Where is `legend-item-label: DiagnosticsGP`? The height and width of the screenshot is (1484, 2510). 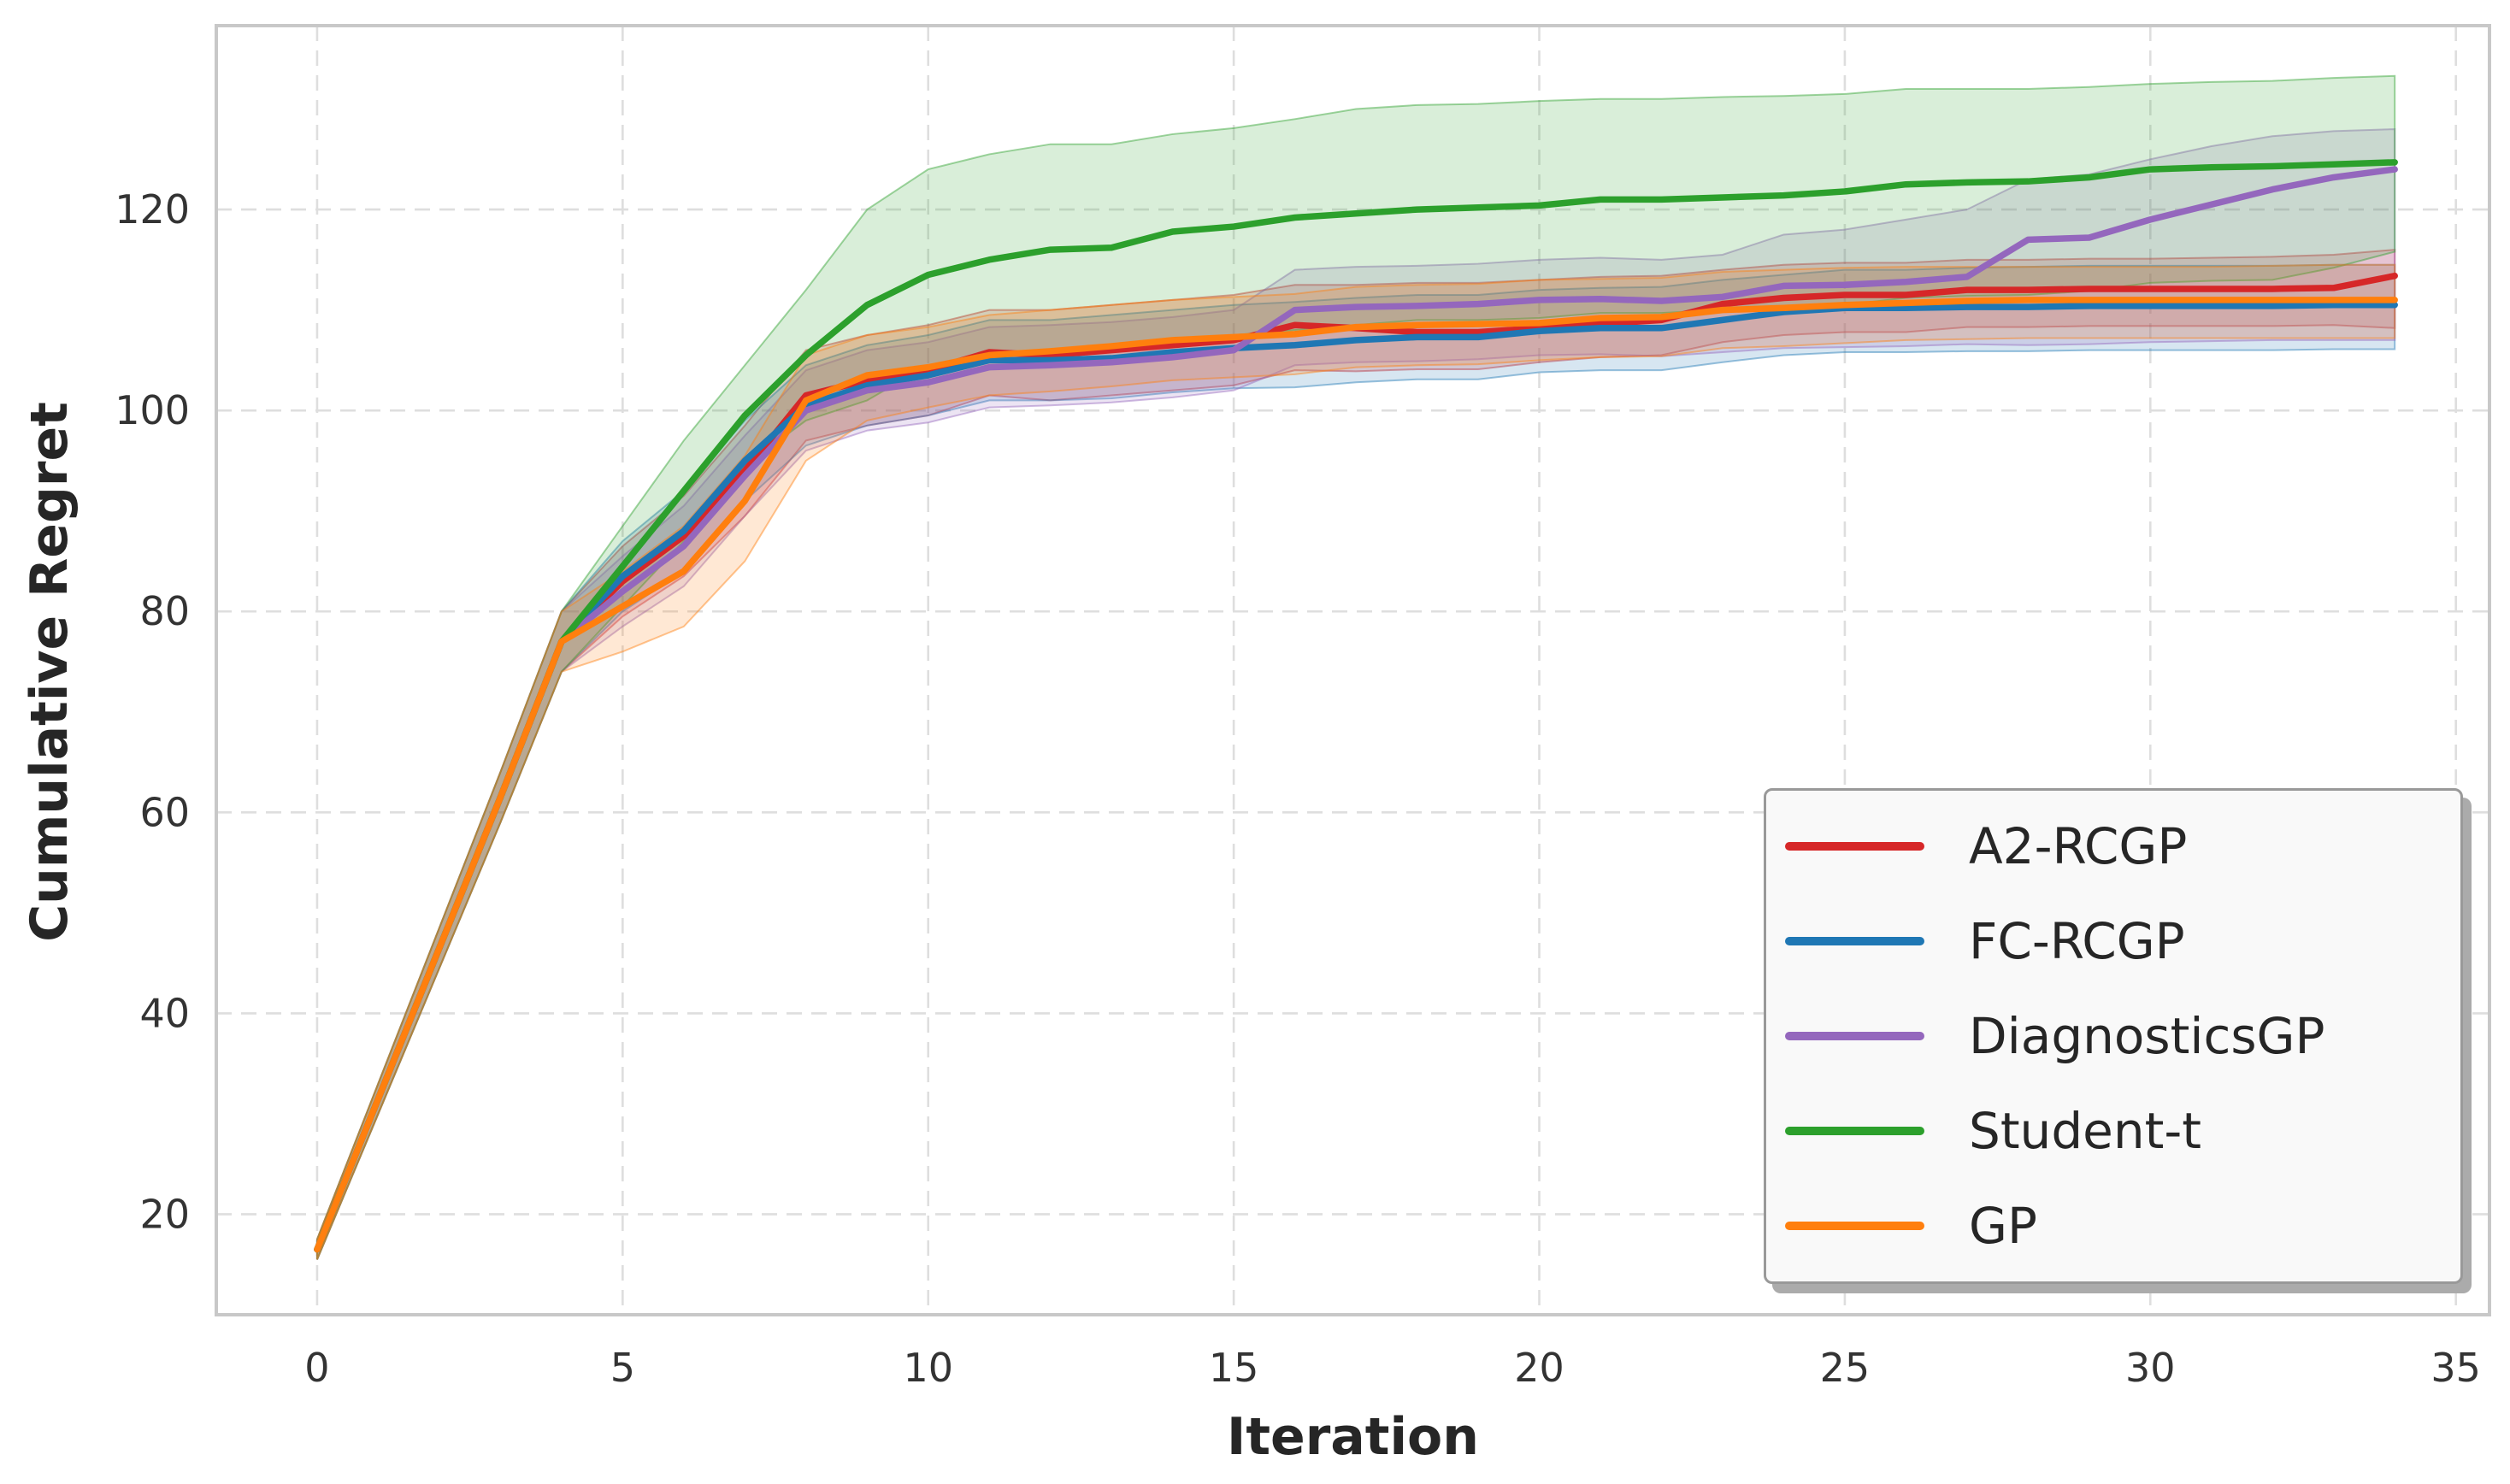 legend-item-label: DiagnosticsGP is located at coordinates (2147, 1036).